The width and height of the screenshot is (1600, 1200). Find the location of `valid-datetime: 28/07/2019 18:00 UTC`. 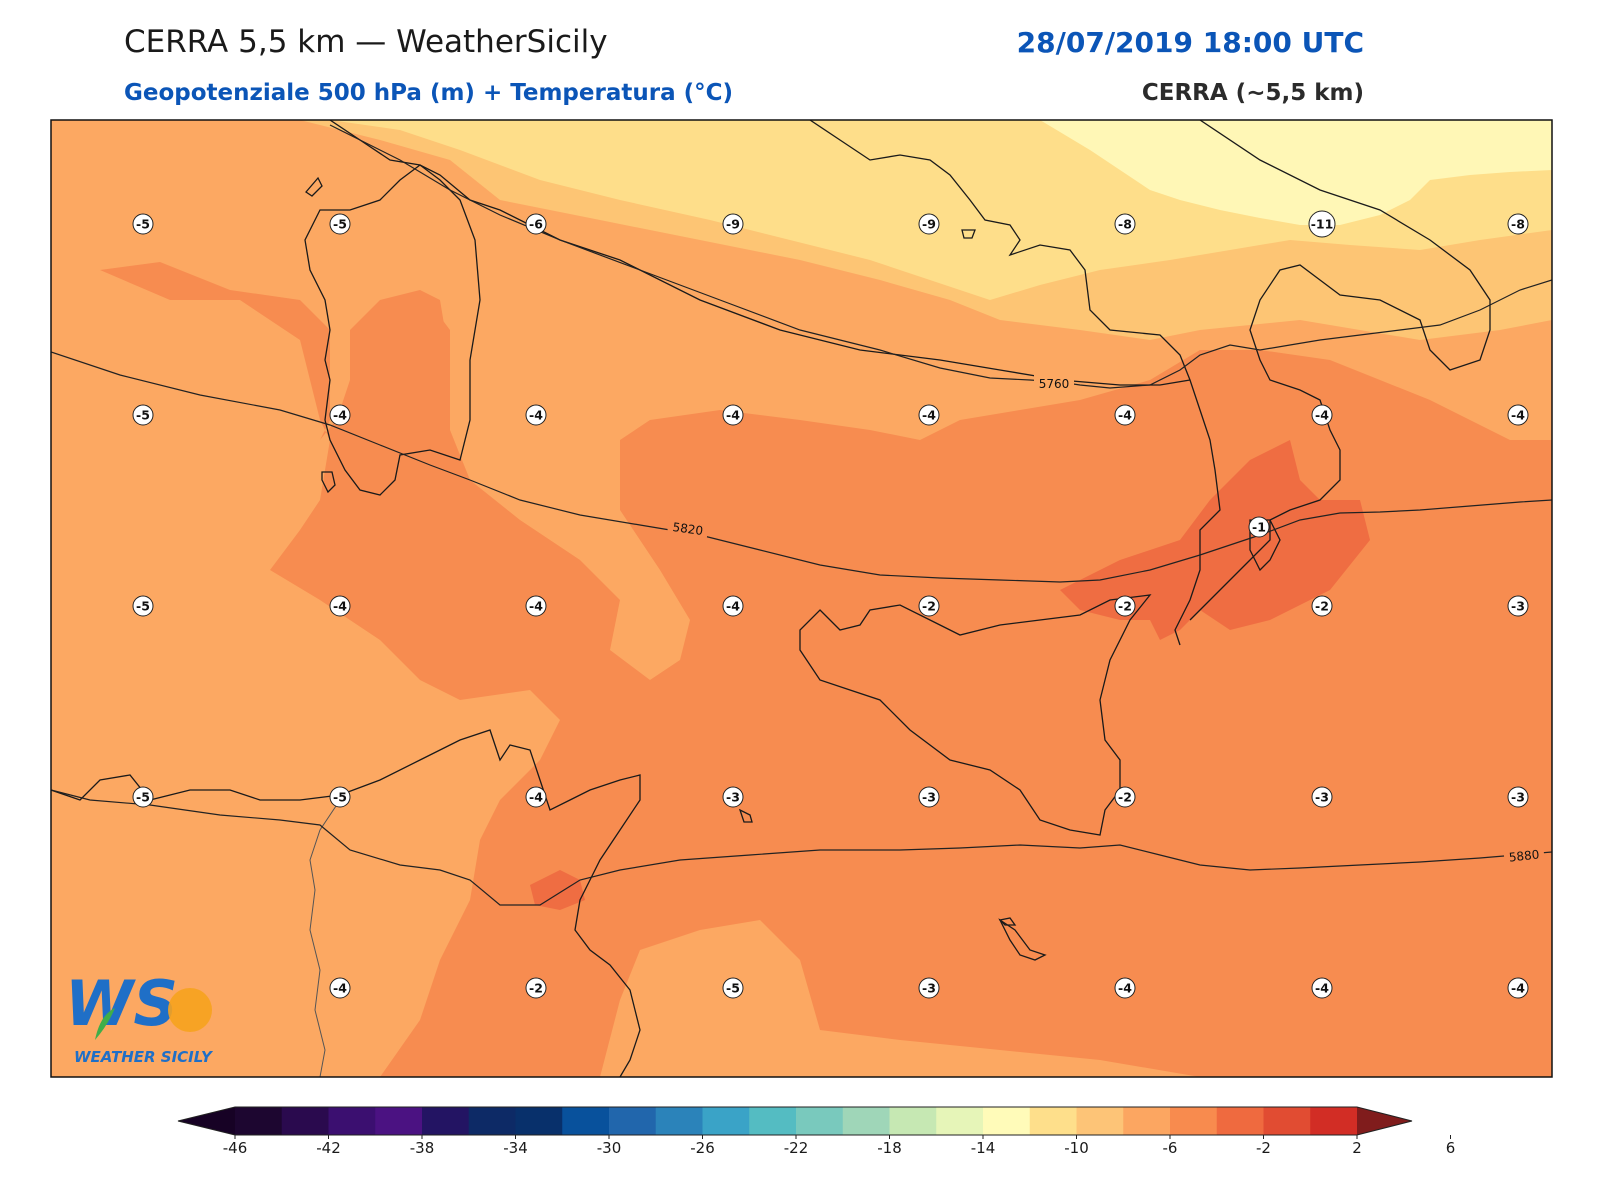

valid-datetime: 28/07/2019 18:00 UTC is located at coordinates (1190, 42).